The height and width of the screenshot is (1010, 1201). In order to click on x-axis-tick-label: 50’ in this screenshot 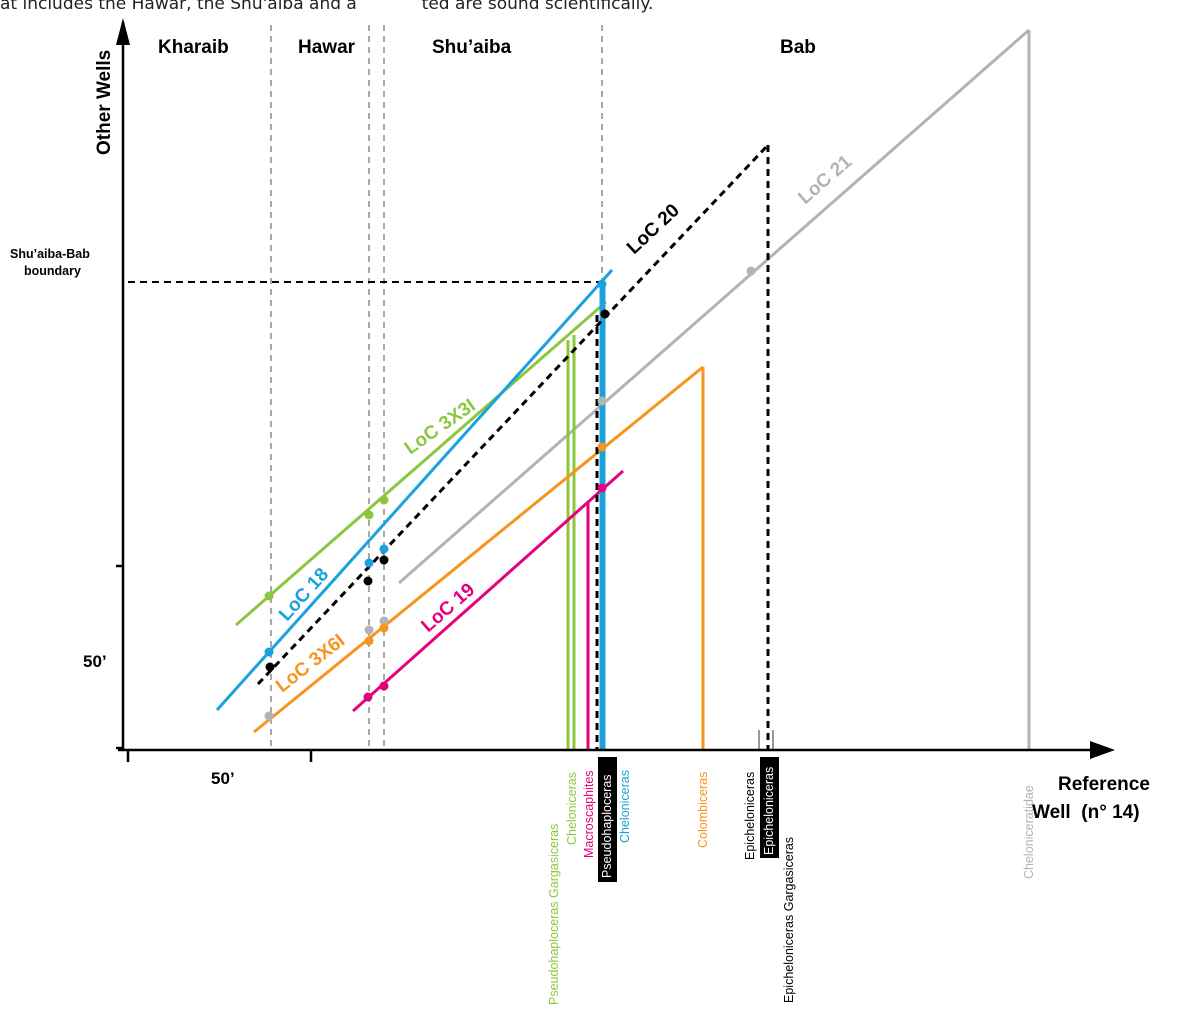, I will do `click(223, 778)`.